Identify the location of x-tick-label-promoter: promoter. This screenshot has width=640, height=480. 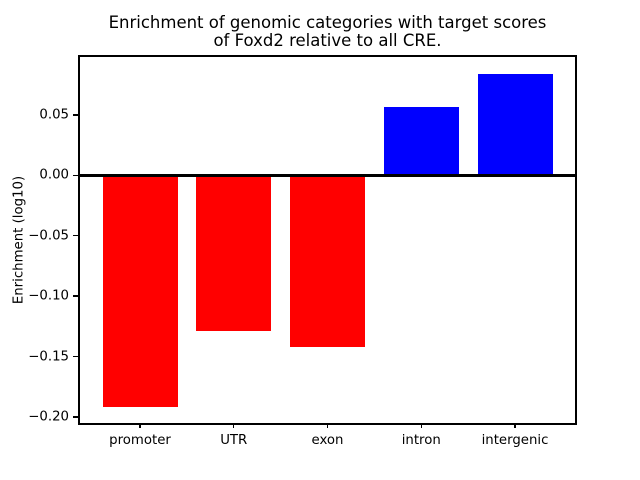
(140, 440).